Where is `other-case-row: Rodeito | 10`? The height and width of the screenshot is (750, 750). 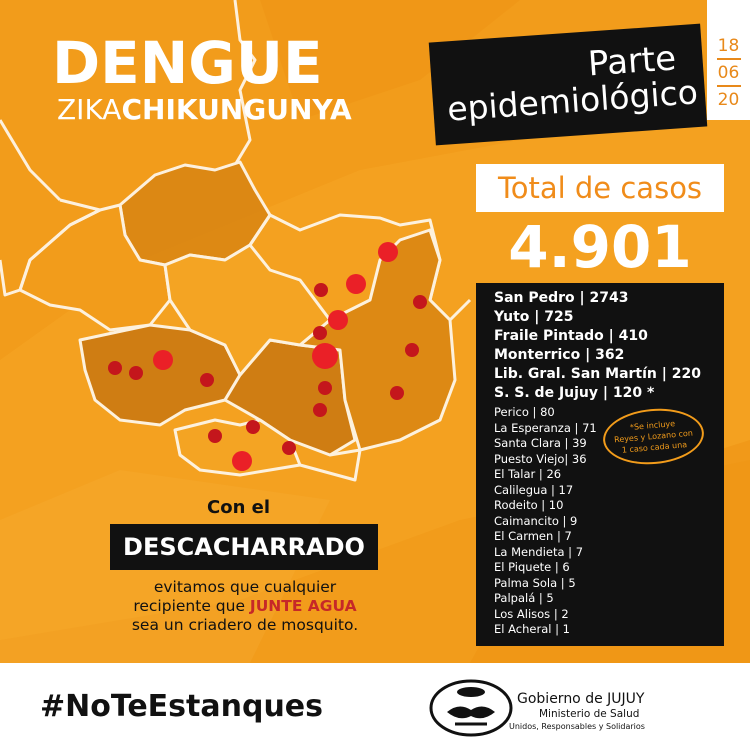 other-case-row: Rodeito | 10 is located at coordinates (529, 505).